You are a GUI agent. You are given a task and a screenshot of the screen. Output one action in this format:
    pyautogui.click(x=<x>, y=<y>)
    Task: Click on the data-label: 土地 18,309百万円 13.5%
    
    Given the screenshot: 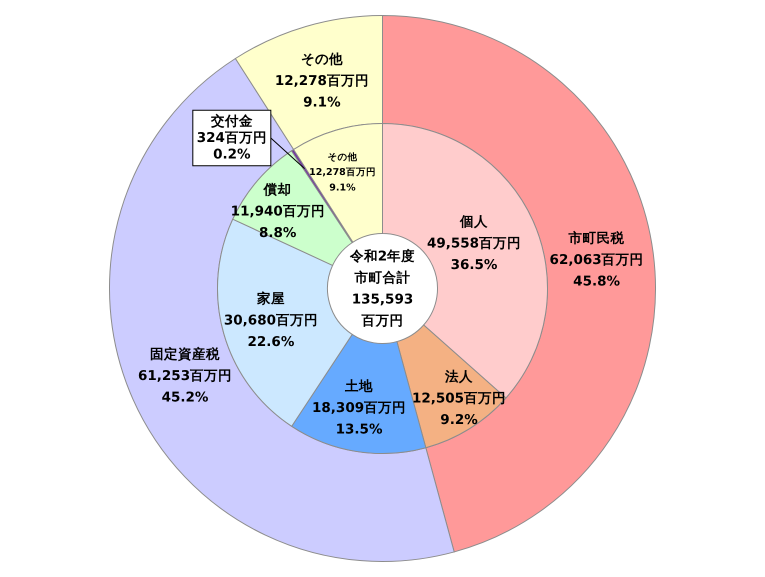 What is the action you would take?
    pyautogui.click(x=359, y=408)
    